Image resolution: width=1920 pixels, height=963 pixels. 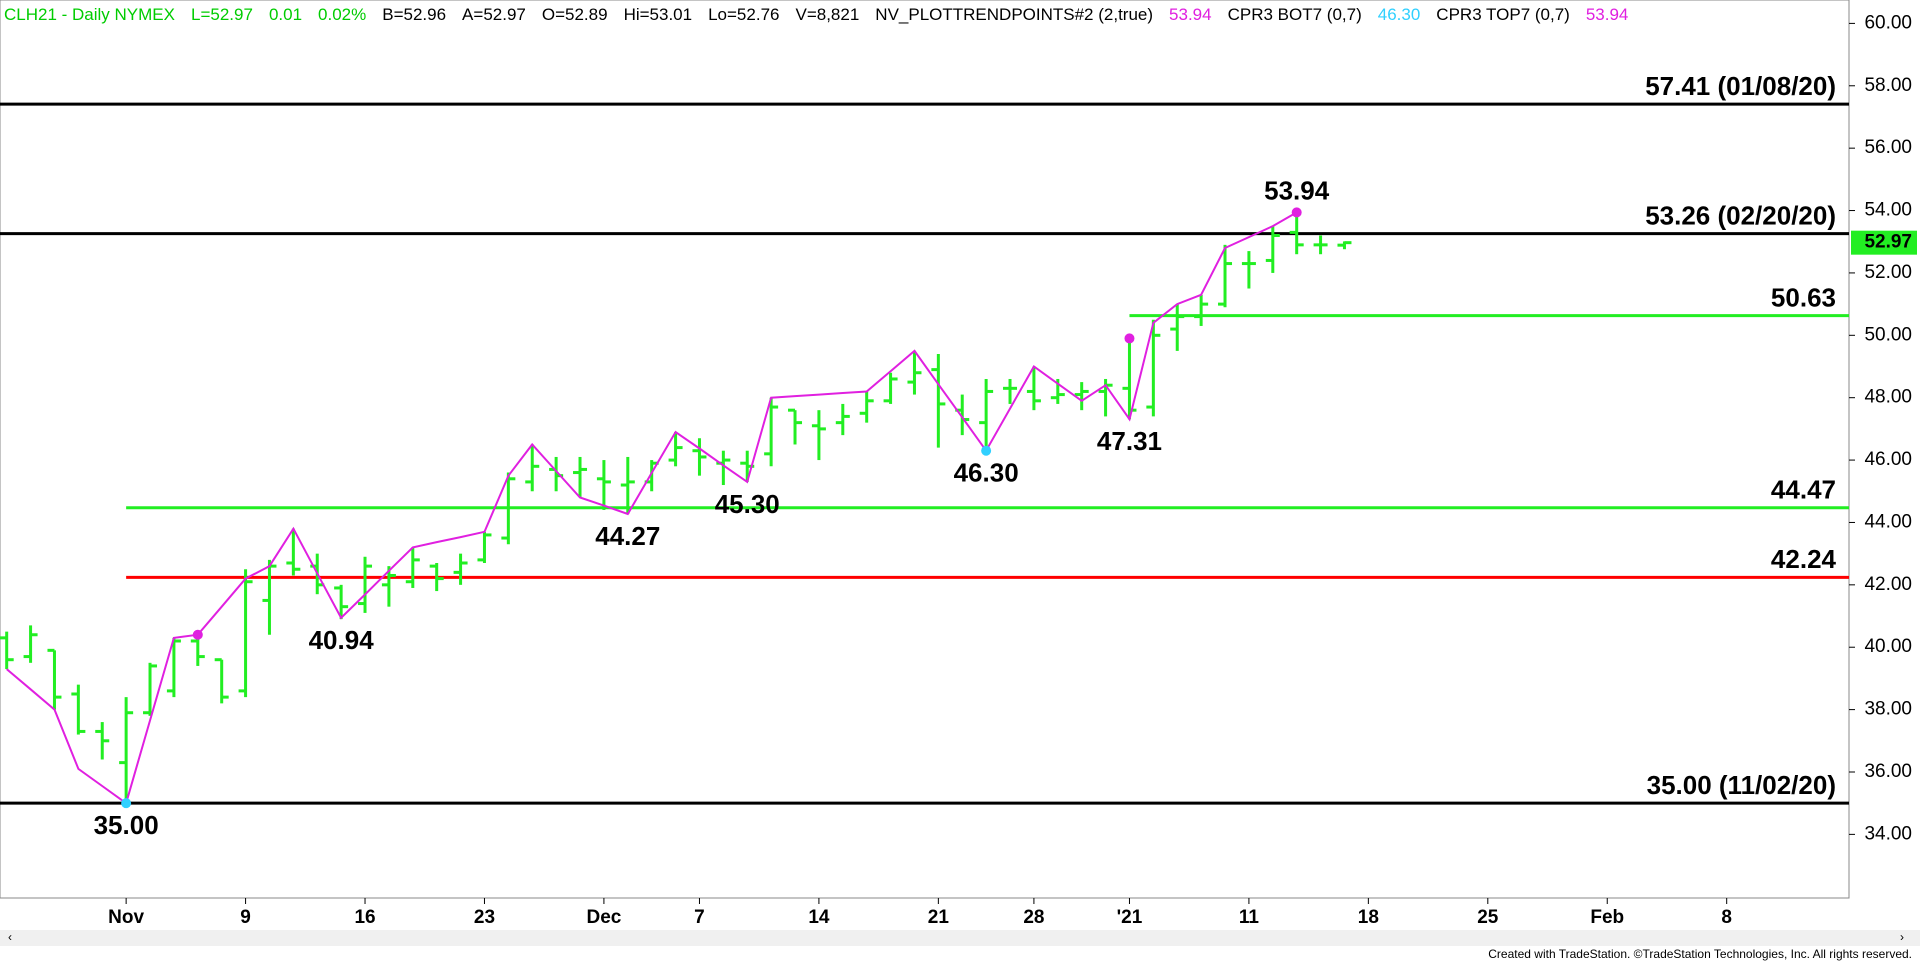 I want to click on level-label: 42.24, so click(x=1804, y=559).